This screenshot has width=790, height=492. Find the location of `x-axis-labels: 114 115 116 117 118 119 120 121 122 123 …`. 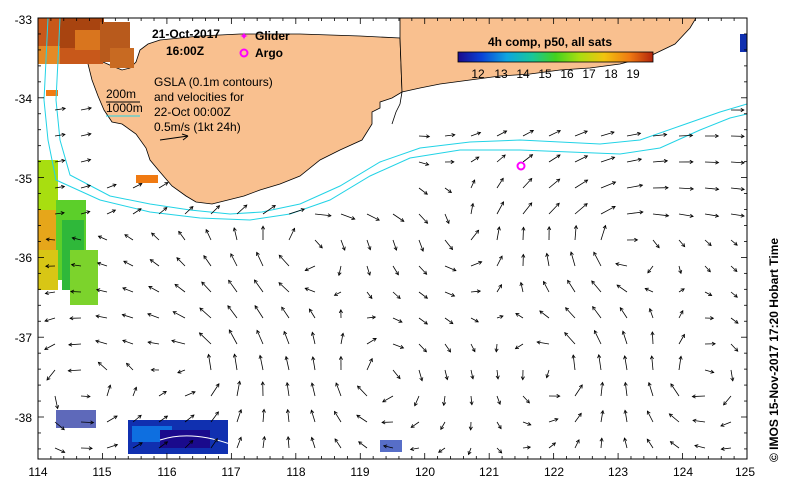

x-axis-labels: 114 115 116 117 118 119 120 121 122 123 … is located at coordinates (391, 472).